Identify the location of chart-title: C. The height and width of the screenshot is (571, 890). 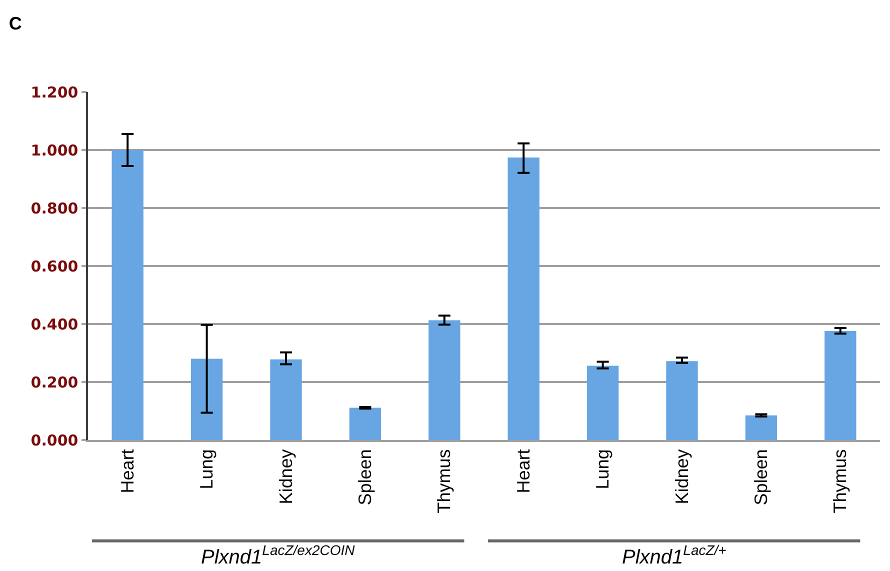
(15, 24).